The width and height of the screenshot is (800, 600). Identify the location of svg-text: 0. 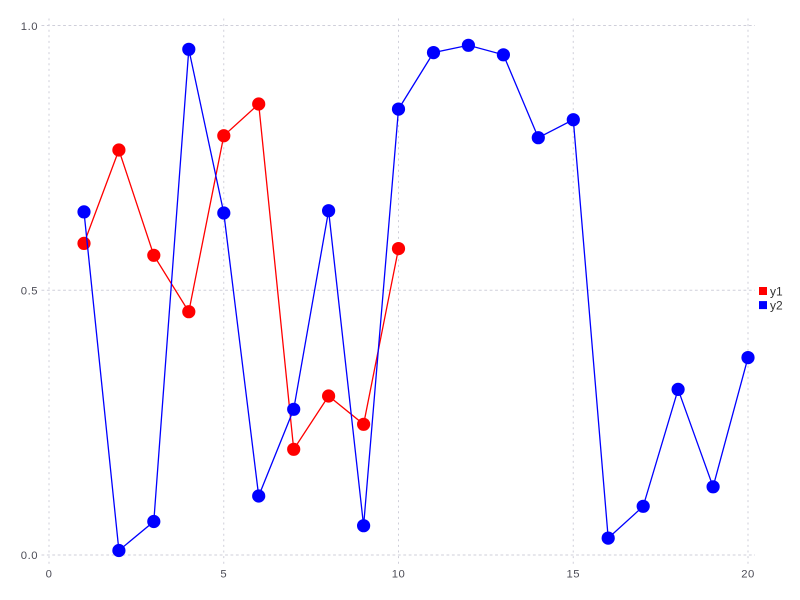
(49, 575).